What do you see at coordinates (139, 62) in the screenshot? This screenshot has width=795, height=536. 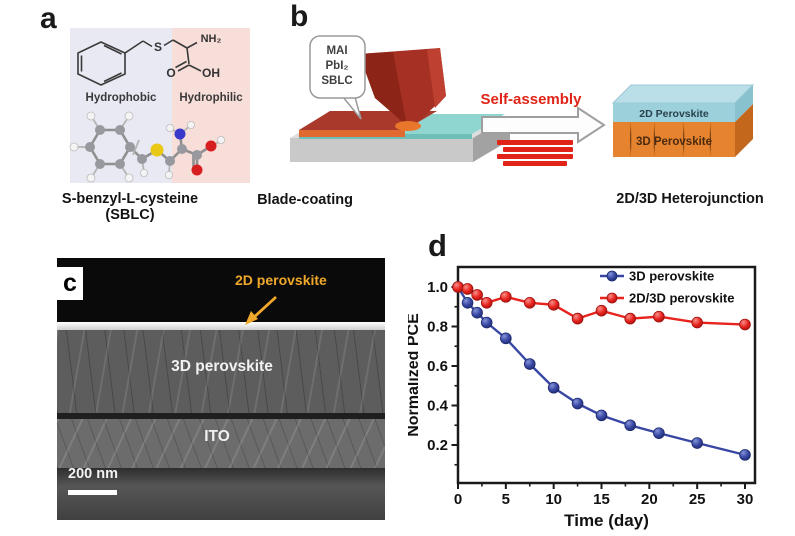 I see `skeletal-structure` at bounding box center [139, 62].